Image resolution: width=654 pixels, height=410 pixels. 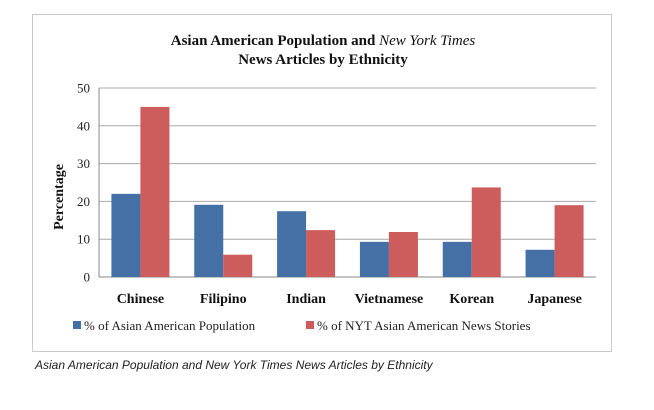 What do you see at coordinates (306, 299) in the screenshot?
I see `x-category-label: Indian` at bounding box center [306, 299].